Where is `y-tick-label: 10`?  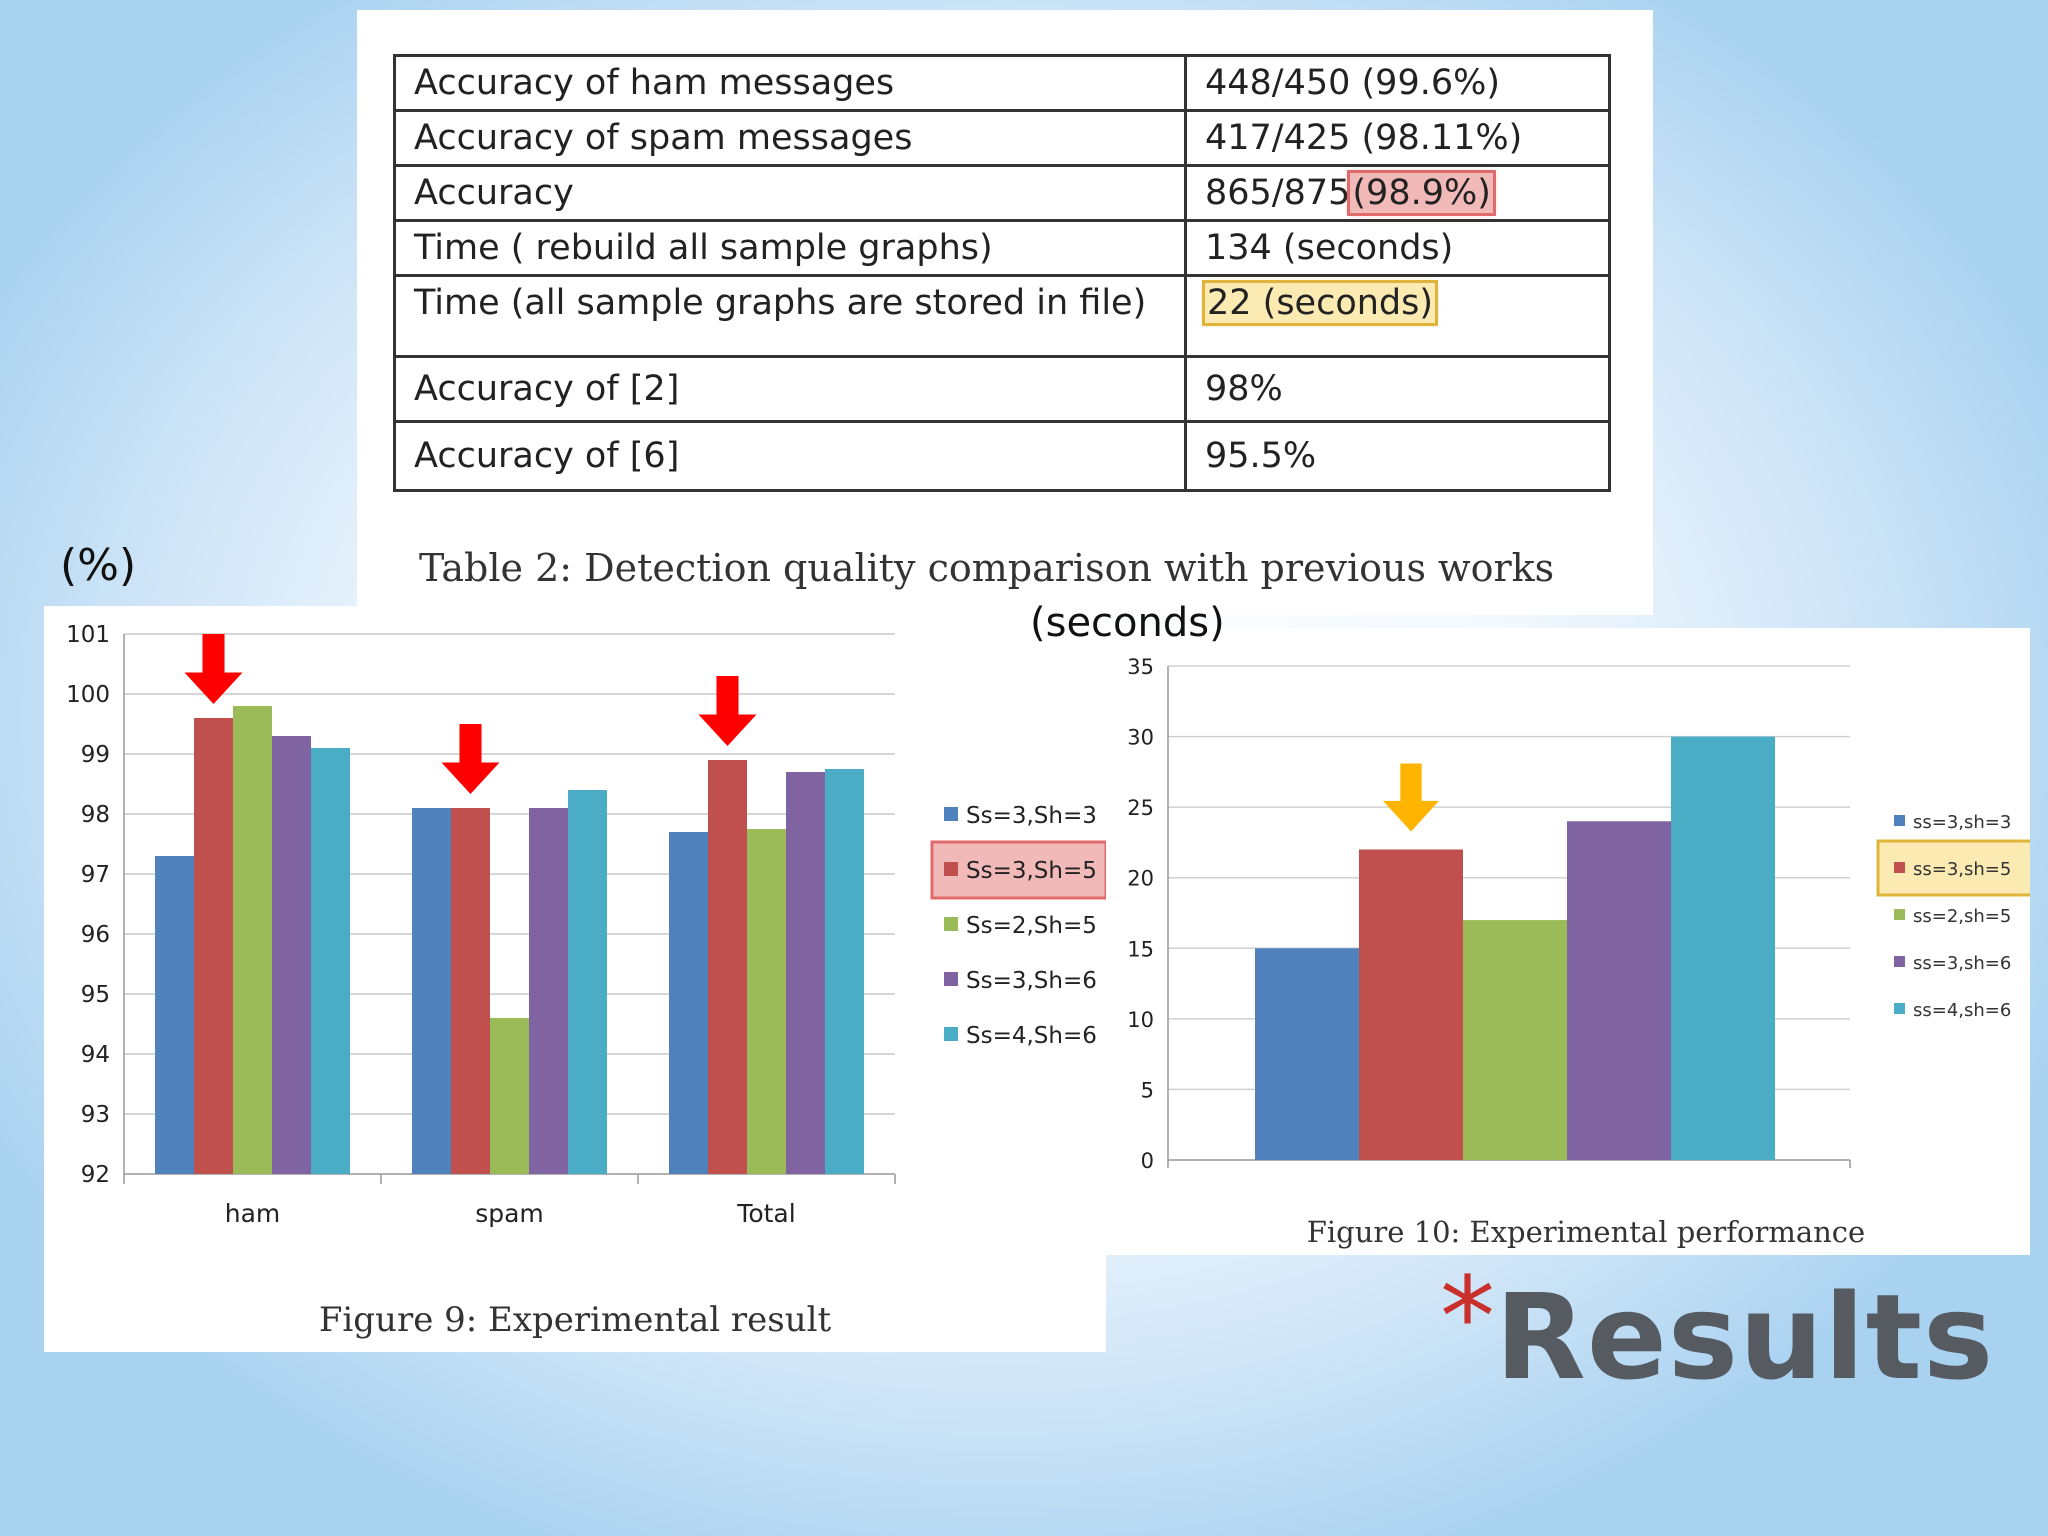 y-tick-label: 10 is located at coordinates (1140, 1020).